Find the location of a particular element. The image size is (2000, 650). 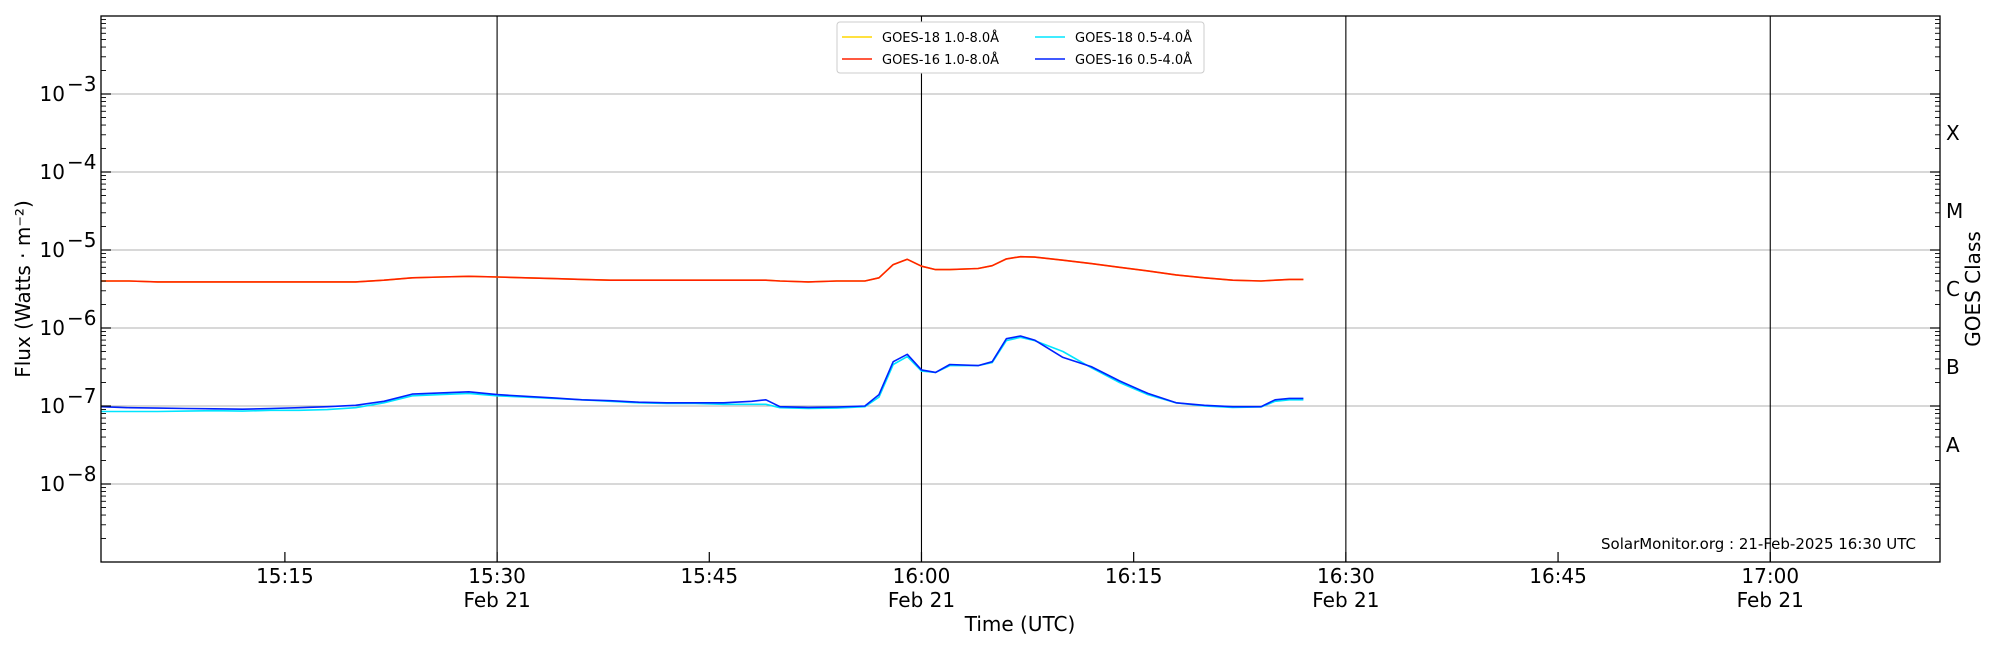

x-tick-label: 17:00 is located at coordinates (1770, 576).